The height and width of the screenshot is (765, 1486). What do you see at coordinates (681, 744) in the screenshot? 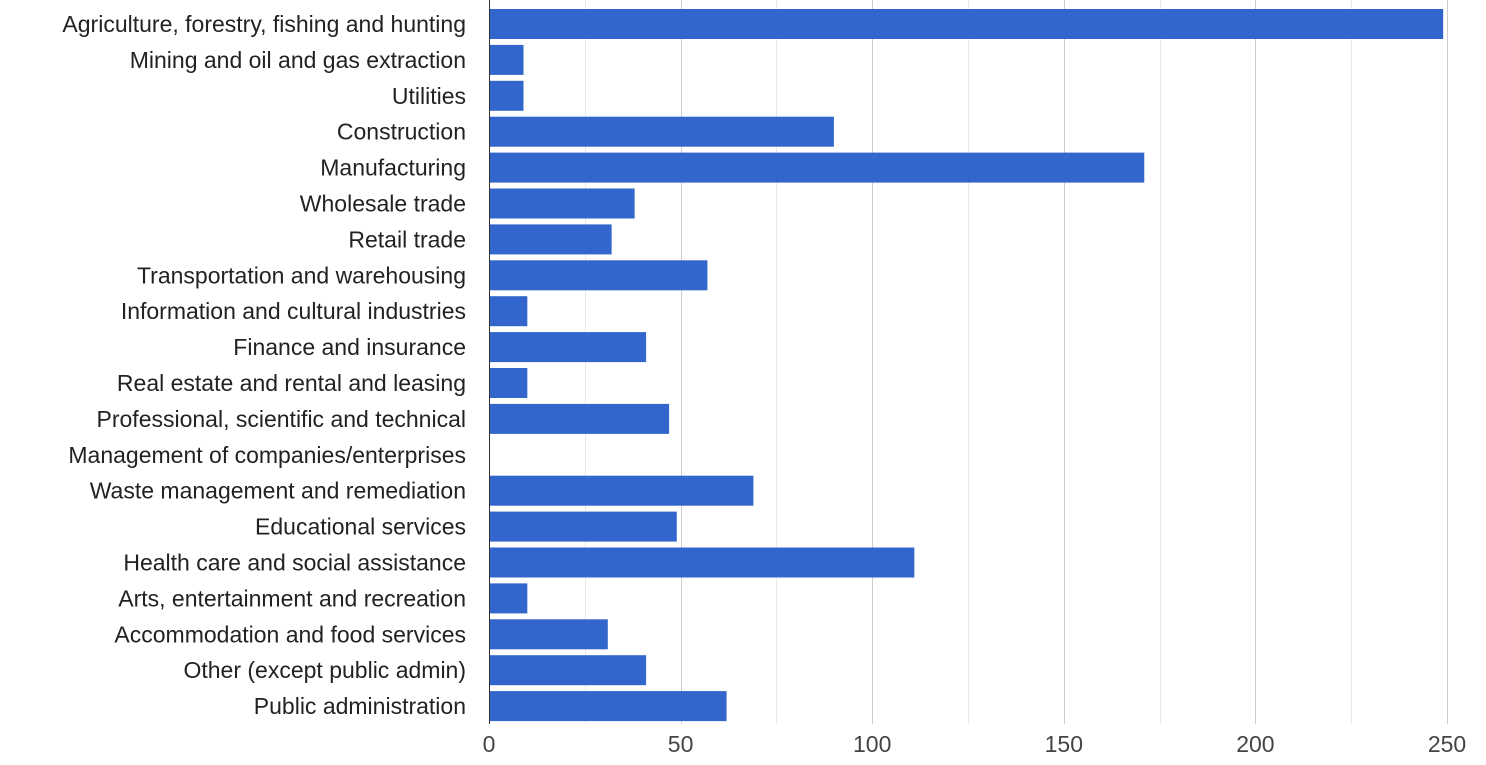
I see `x-tick-label: 50` at bounding box center [681, 744].